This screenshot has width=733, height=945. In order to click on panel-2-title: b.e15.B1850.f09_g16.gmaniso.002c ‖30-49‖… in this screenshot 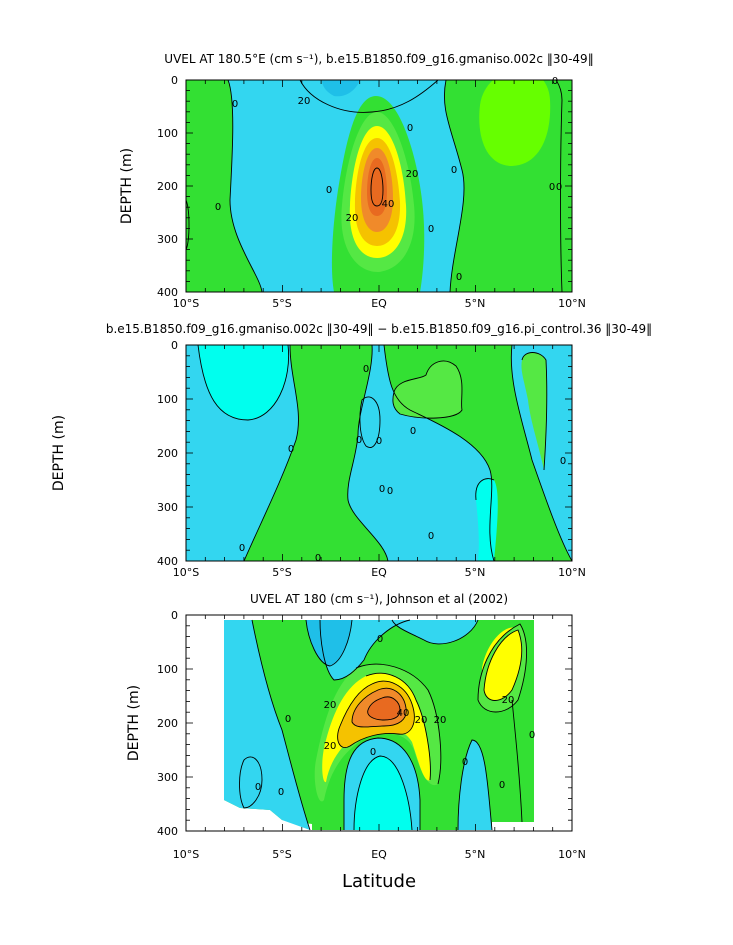, I will do `click(379, 329)`.